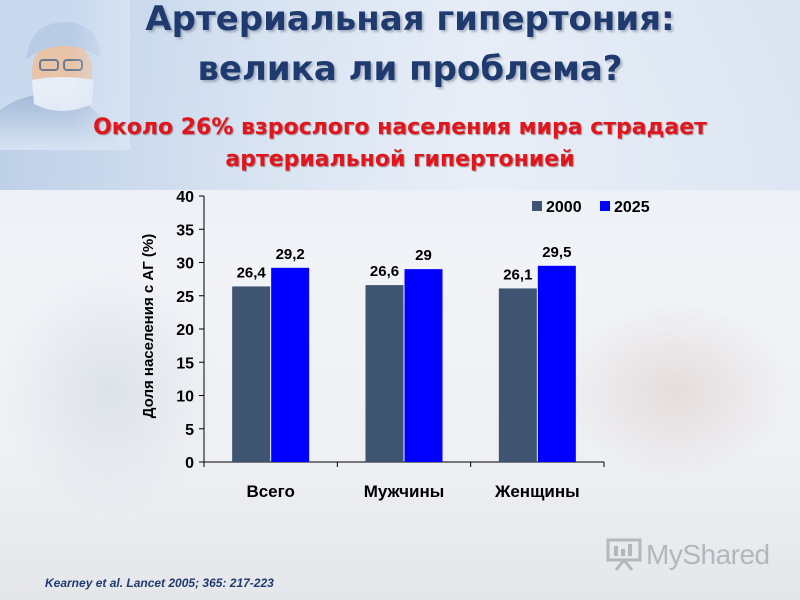  I want to click on y-tick-label: 25, so click(185, 297).